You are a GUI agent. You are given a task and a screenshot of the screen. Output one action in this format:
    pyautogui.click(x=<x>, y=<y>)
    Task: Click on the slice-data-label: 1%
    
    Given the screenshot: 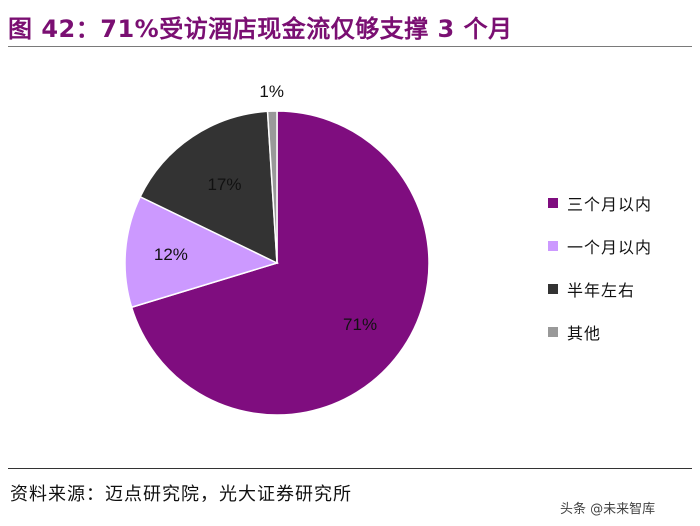 What is the action you would take?
    pyautogui.click(x=271, y=91)
    